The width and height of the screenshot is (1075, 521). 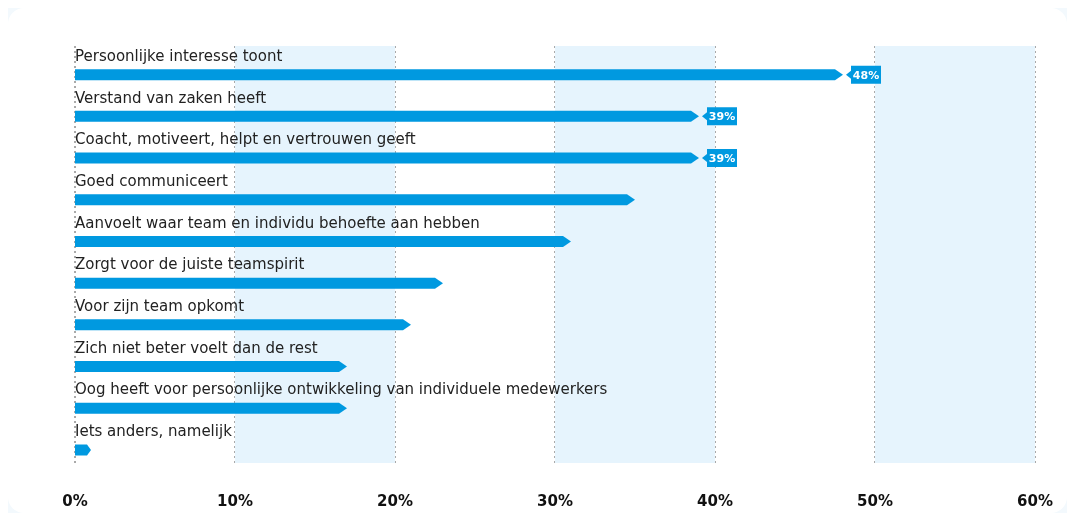 I want to click on y-tick-label: Aanvoelt waar team en individu behoefte aan hebben, so click(x=277, y=222).